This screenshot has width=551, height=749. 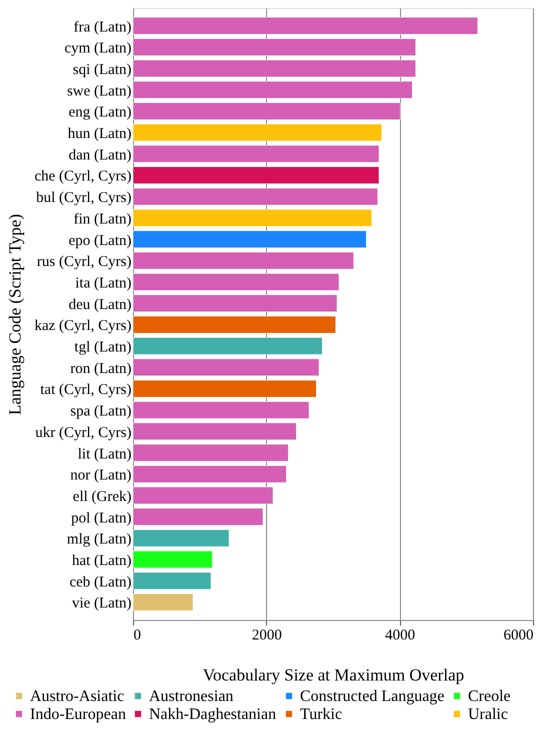 What do you see at coordinates (102, 560) in the screenshot?
I see `y-tick-label: hat (Latn)` at bounding box center [102, 560].